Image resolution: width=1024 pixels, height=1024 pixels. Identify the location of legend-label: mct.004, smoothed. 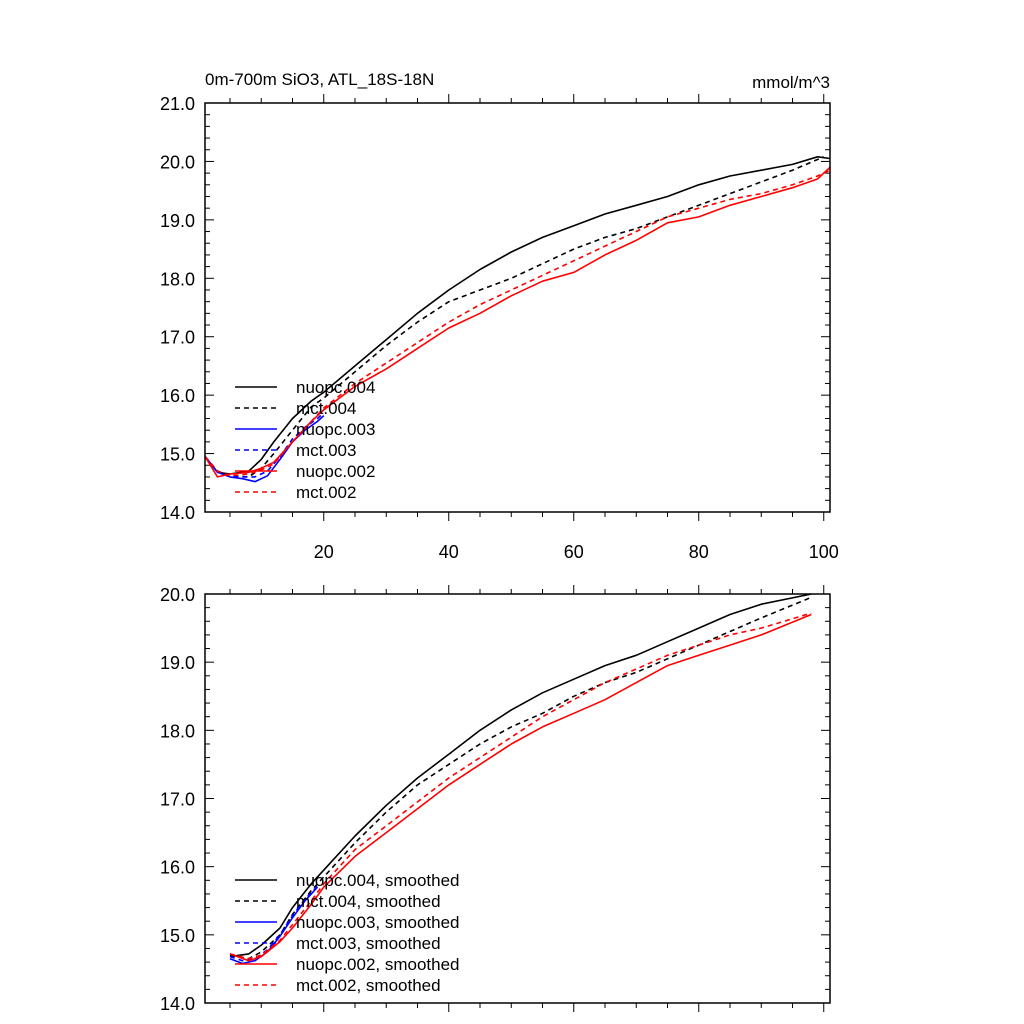
(368, 901).